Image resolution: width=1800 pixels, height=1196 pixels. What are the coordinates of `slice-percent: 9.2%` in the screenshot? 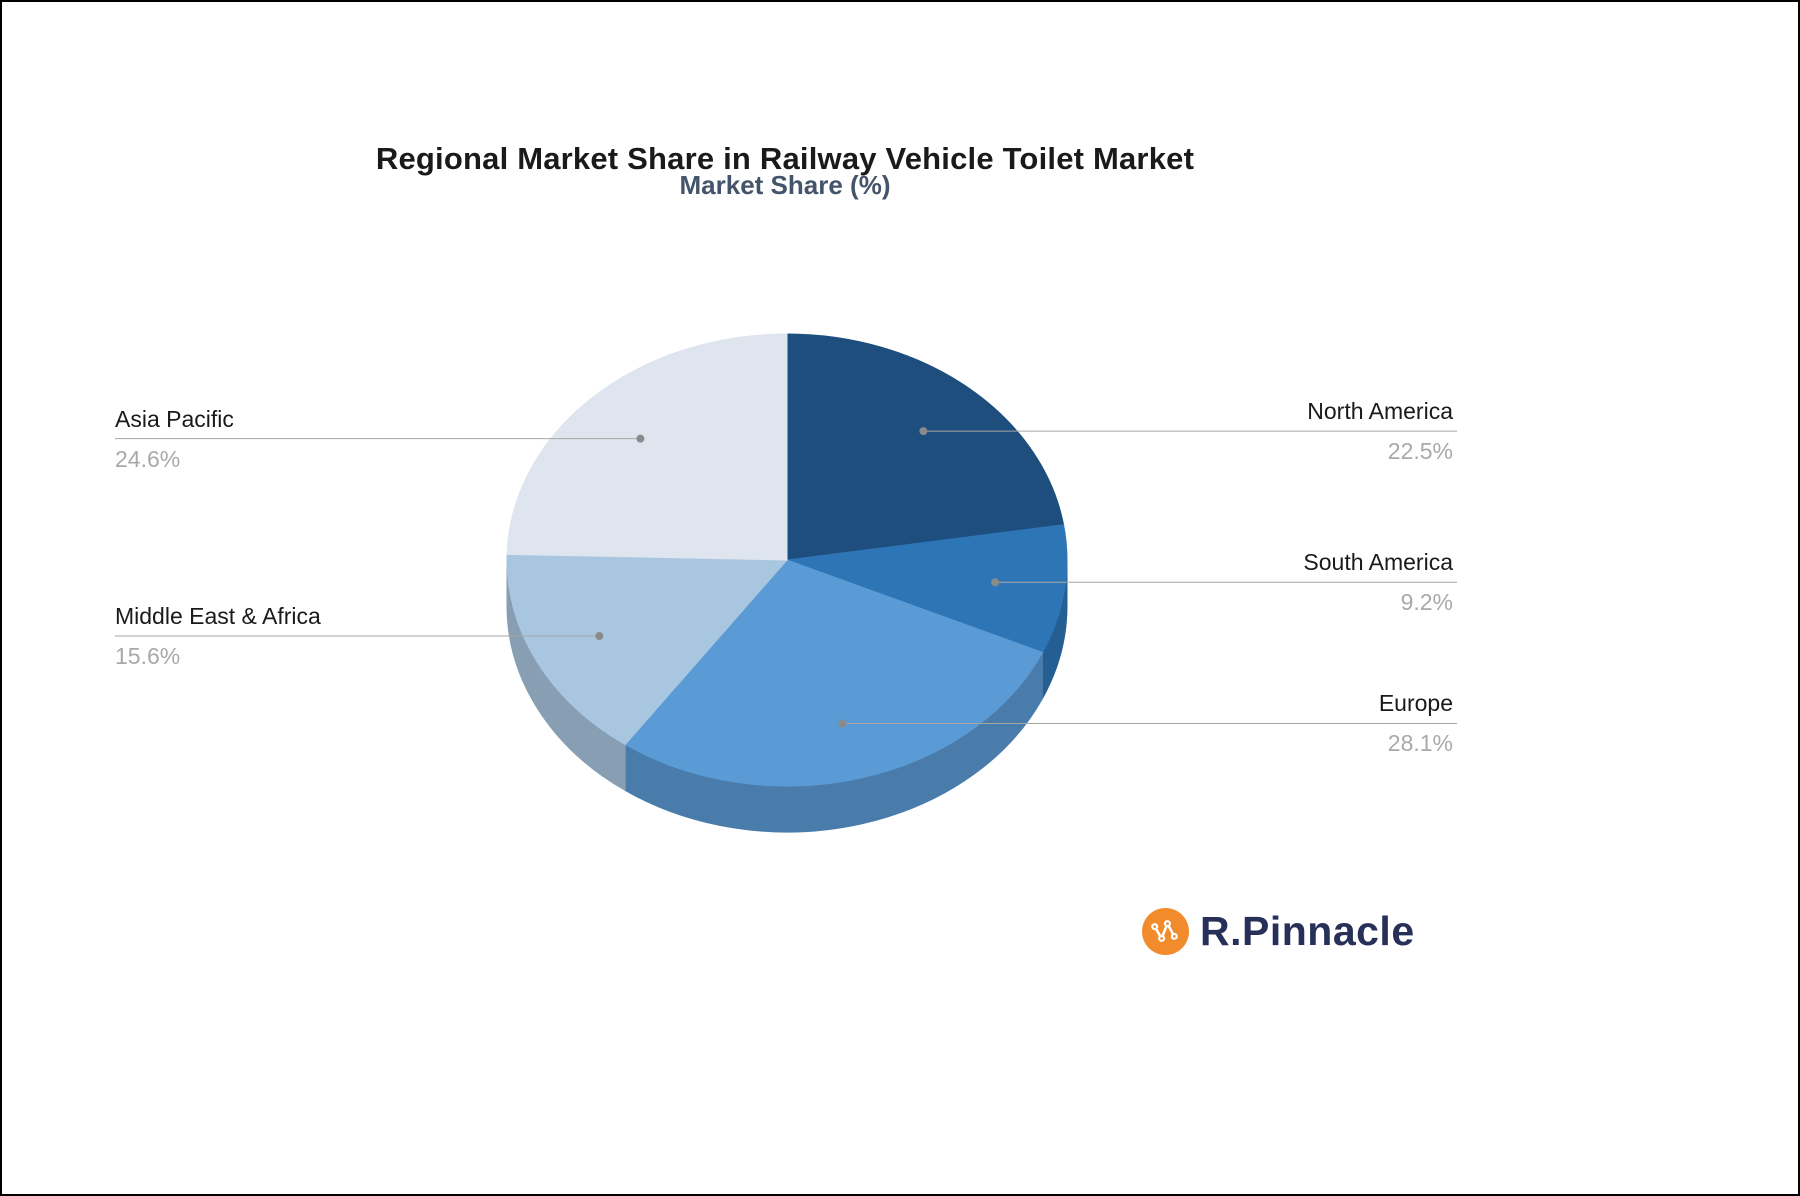 It's located at (1426, 602).